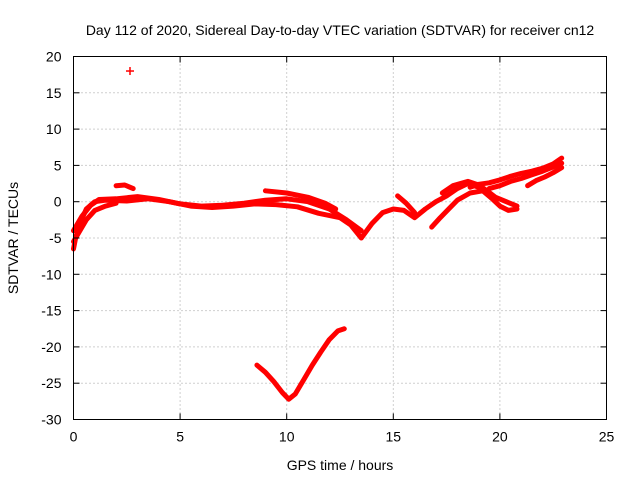 The width and height of the screenshot is (640, 480). What do you see at coordinates (51, 311) in the screenshot?
I see `y-tick-label: -15` at bounding box center [51, 311].